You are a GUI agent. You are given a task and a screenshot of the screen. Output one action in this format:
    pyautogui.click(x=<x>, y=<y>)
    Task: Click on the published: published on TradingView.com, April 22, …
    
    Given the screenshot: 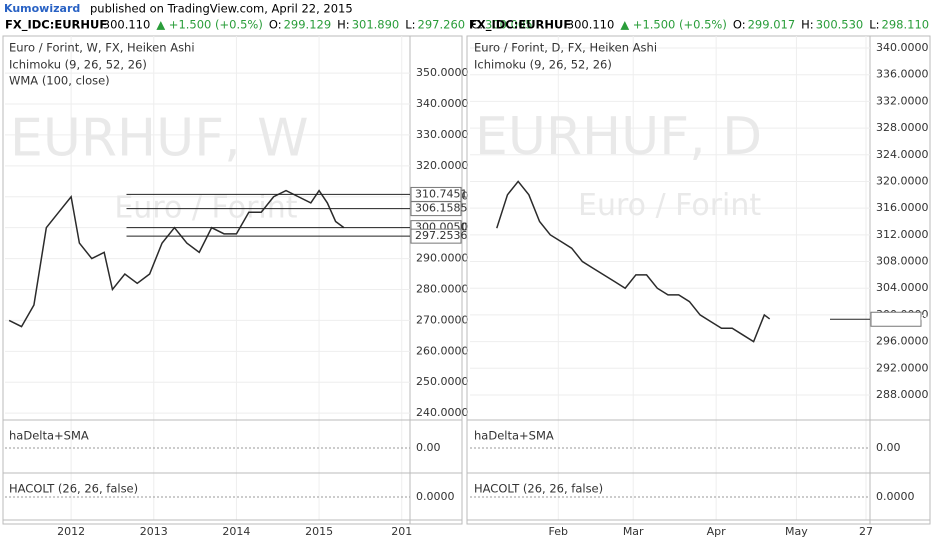 What is the action you would take?
    pyautogui.click(x=221, y=9)
    